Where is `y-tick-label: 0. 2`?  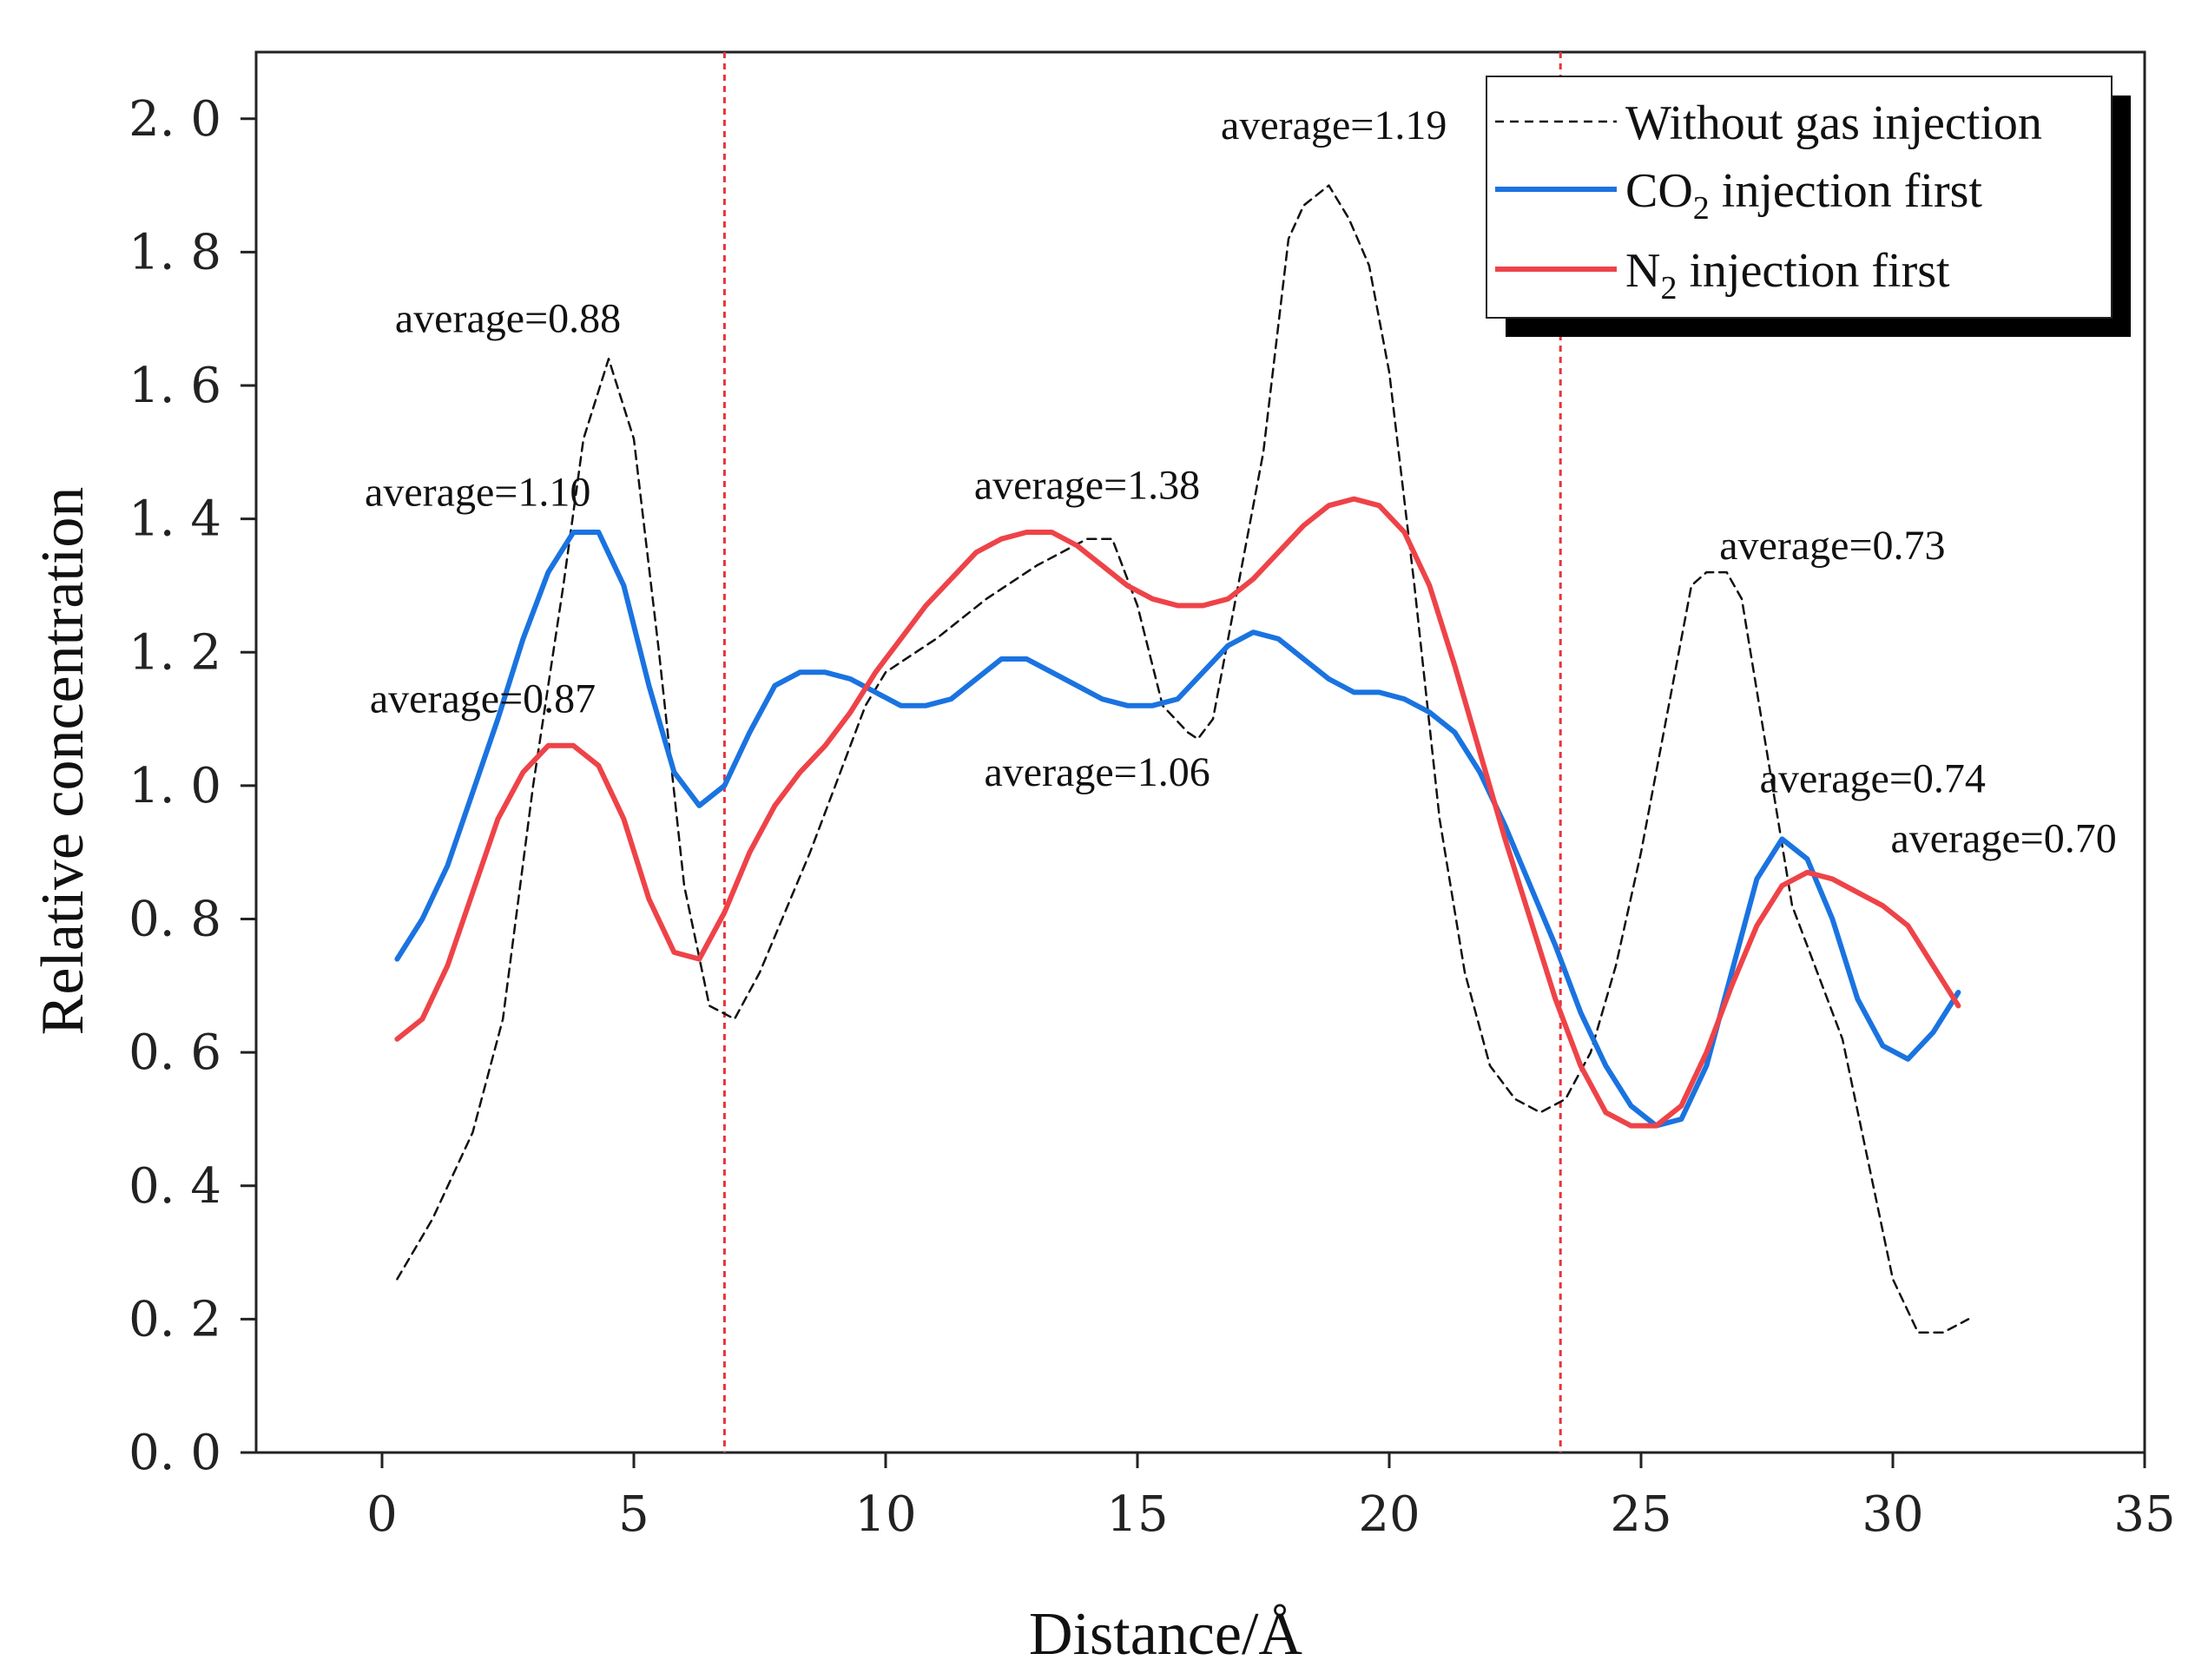
y-tick-label: 0. 2 is located at coordinates (175, 1319).